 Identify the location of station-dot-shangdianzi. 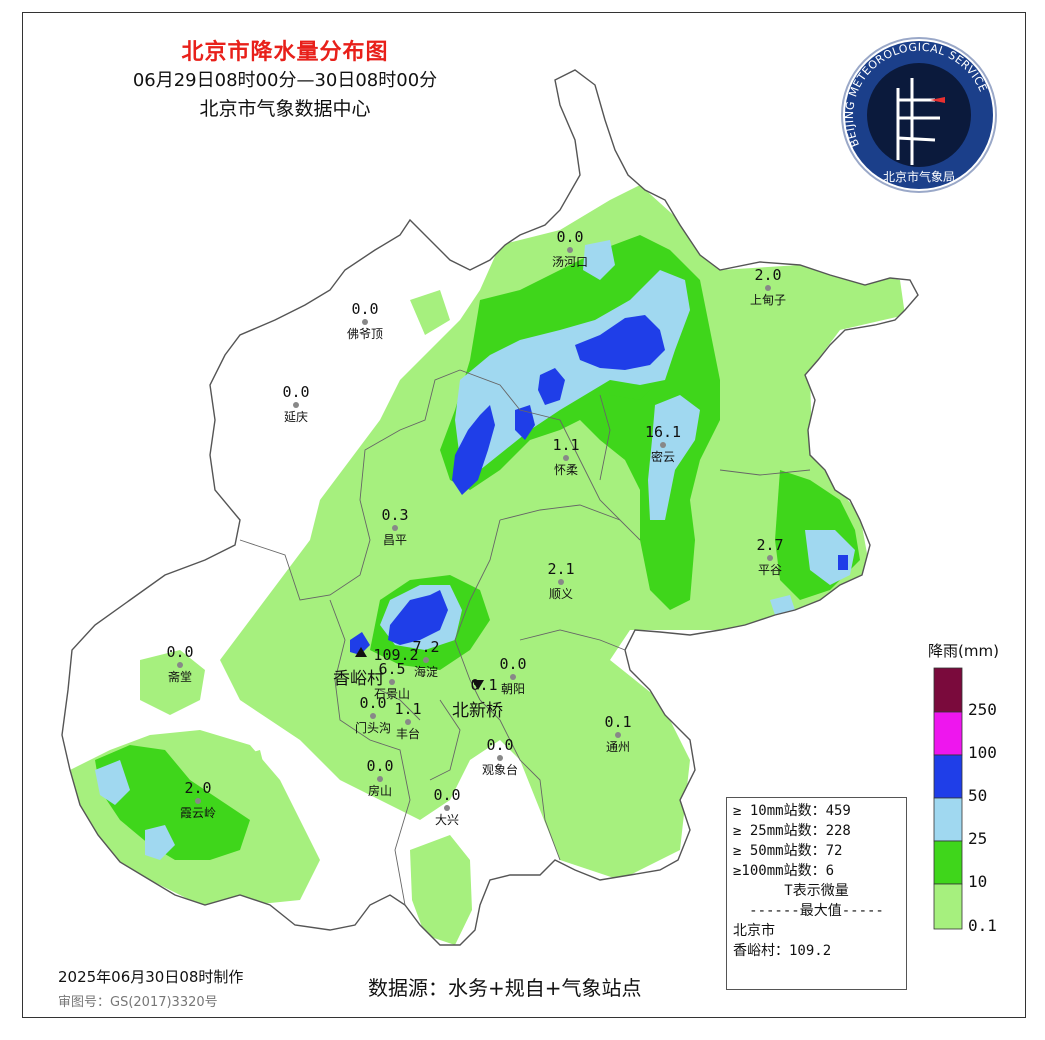
(768, 288).